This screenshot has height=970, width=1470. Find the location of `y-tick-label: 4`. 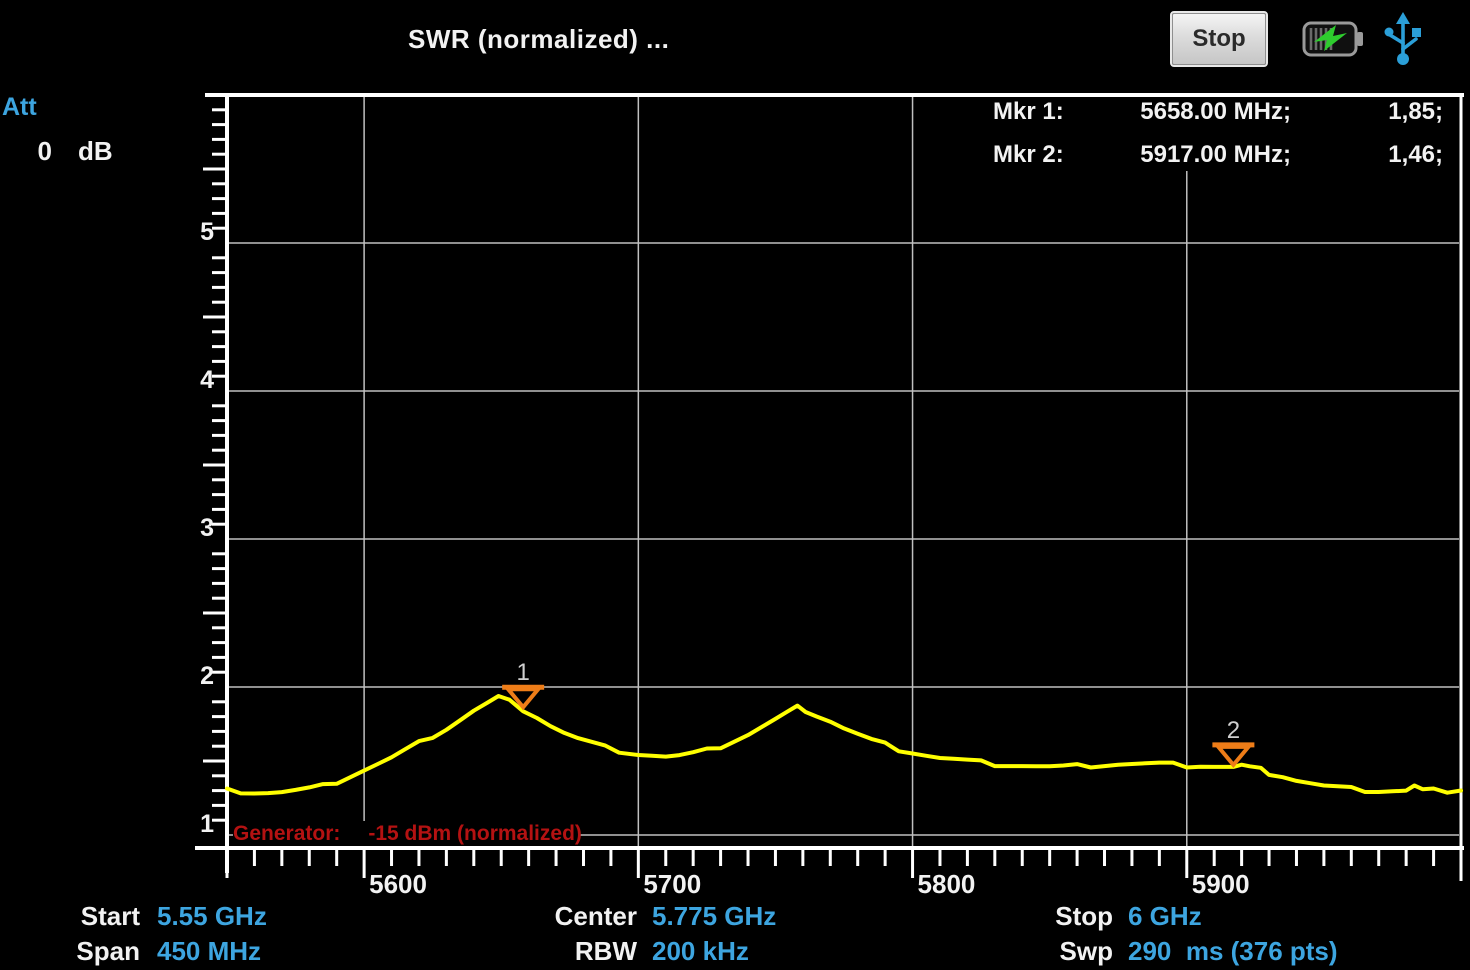

y-tick-label: 4 is located at coordinates (207, 380).